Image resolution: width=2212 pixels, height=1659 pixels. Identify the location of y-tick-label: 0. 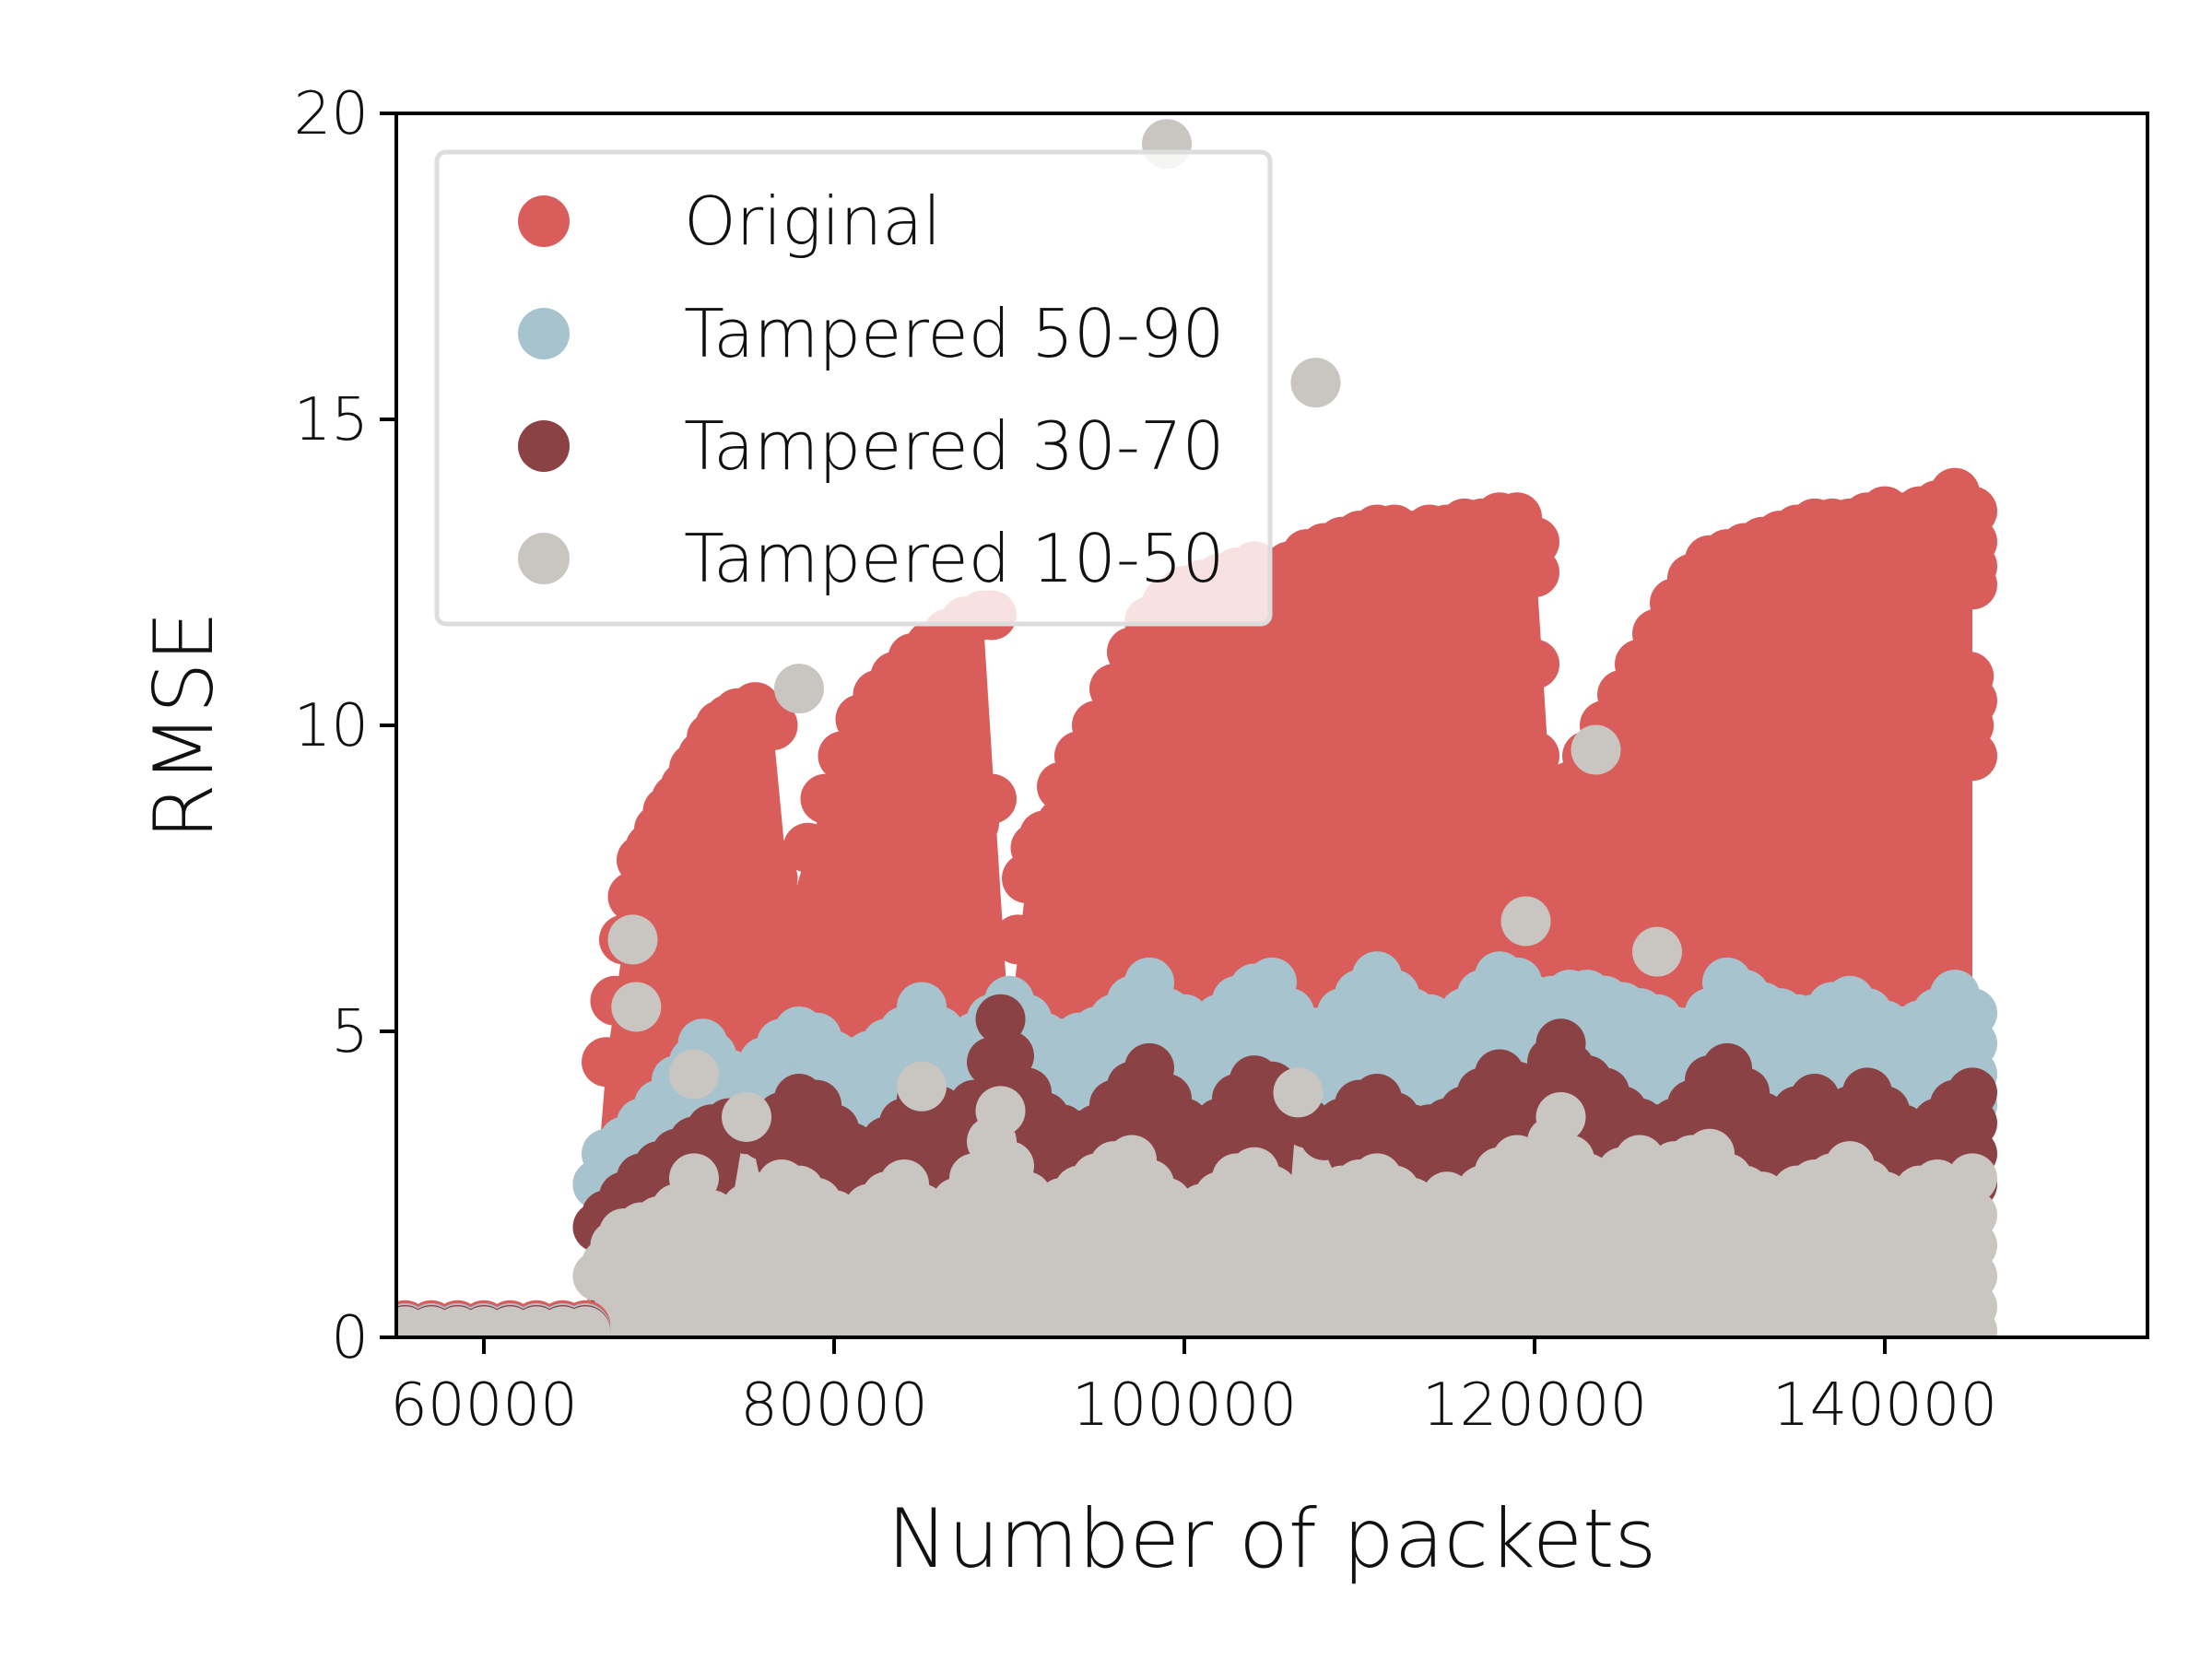
(350, 1338).